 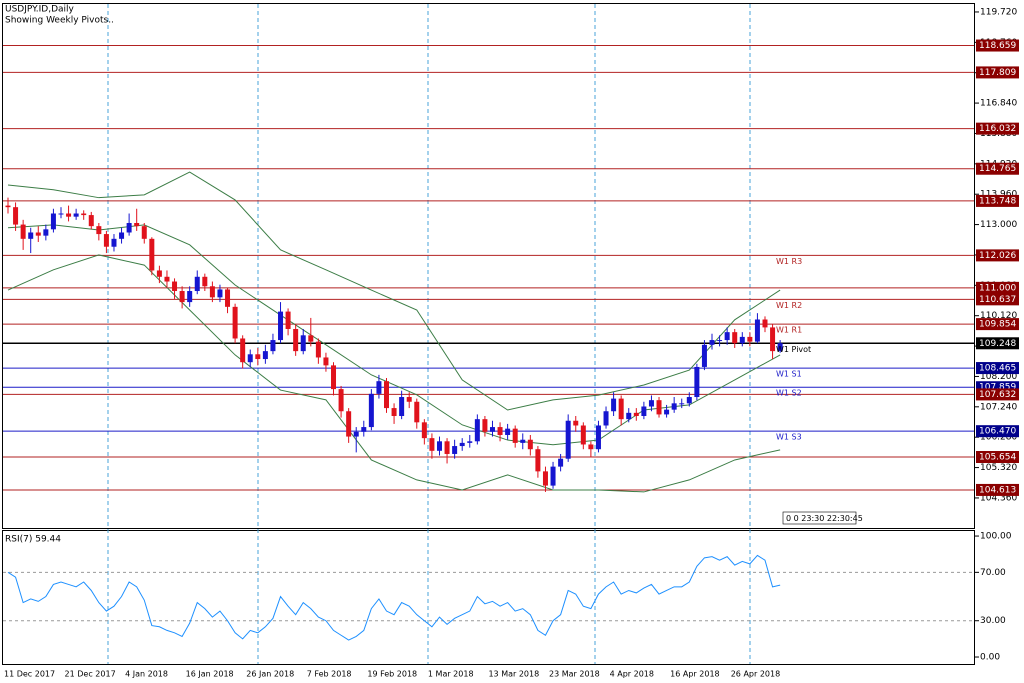 What do you see at coordinates (998, 316) in the screenshot?
I see `y-tick-label: 110.120` at bounding box center [998, 316].